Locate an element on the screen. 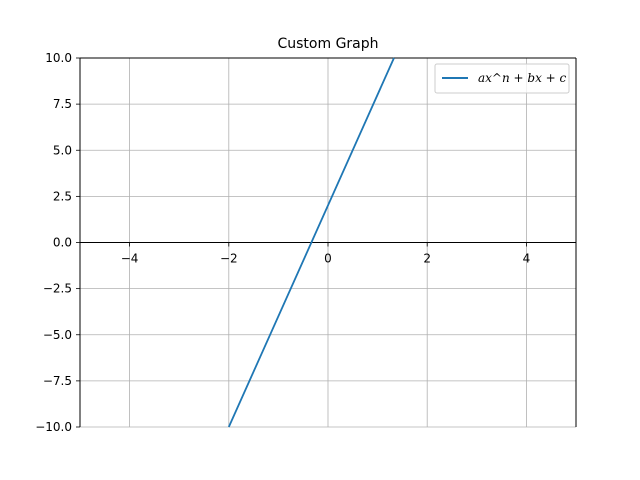 This screenshot has width=640, height=480. chart-title: Custom Graph is located at coordinates (327, 44).